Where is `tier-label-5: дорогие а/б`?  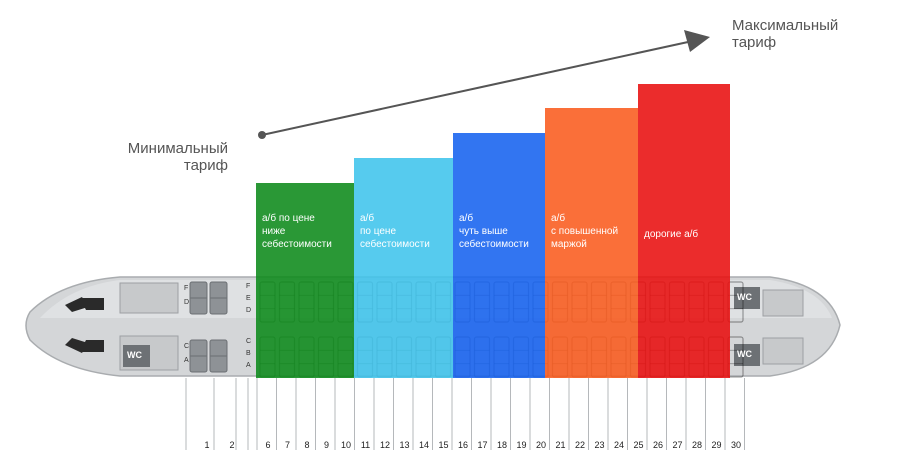
tier-label-5: дорогие а/б is located at coordinates (671, 234).